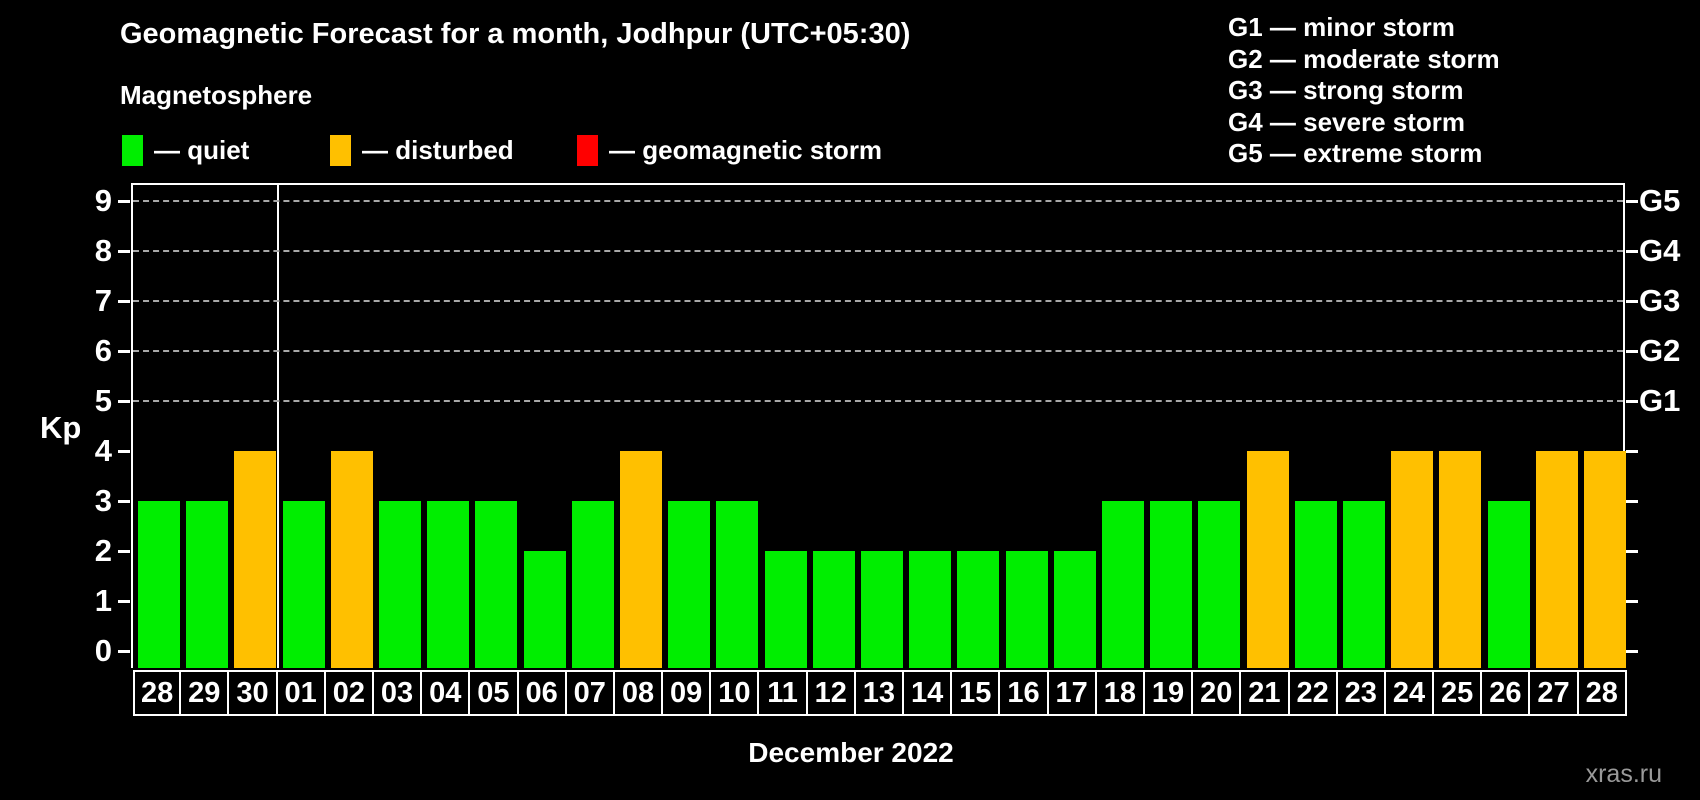  I want to click on legend-item-disturbed: — disturbed, so click(422, 150).